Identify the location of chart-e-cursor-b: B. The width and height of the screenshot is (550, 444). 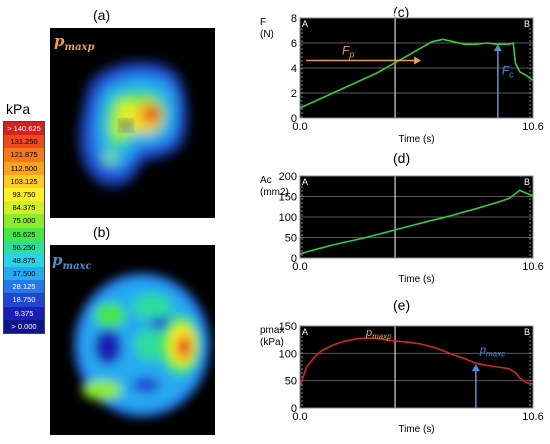
(527, 332).